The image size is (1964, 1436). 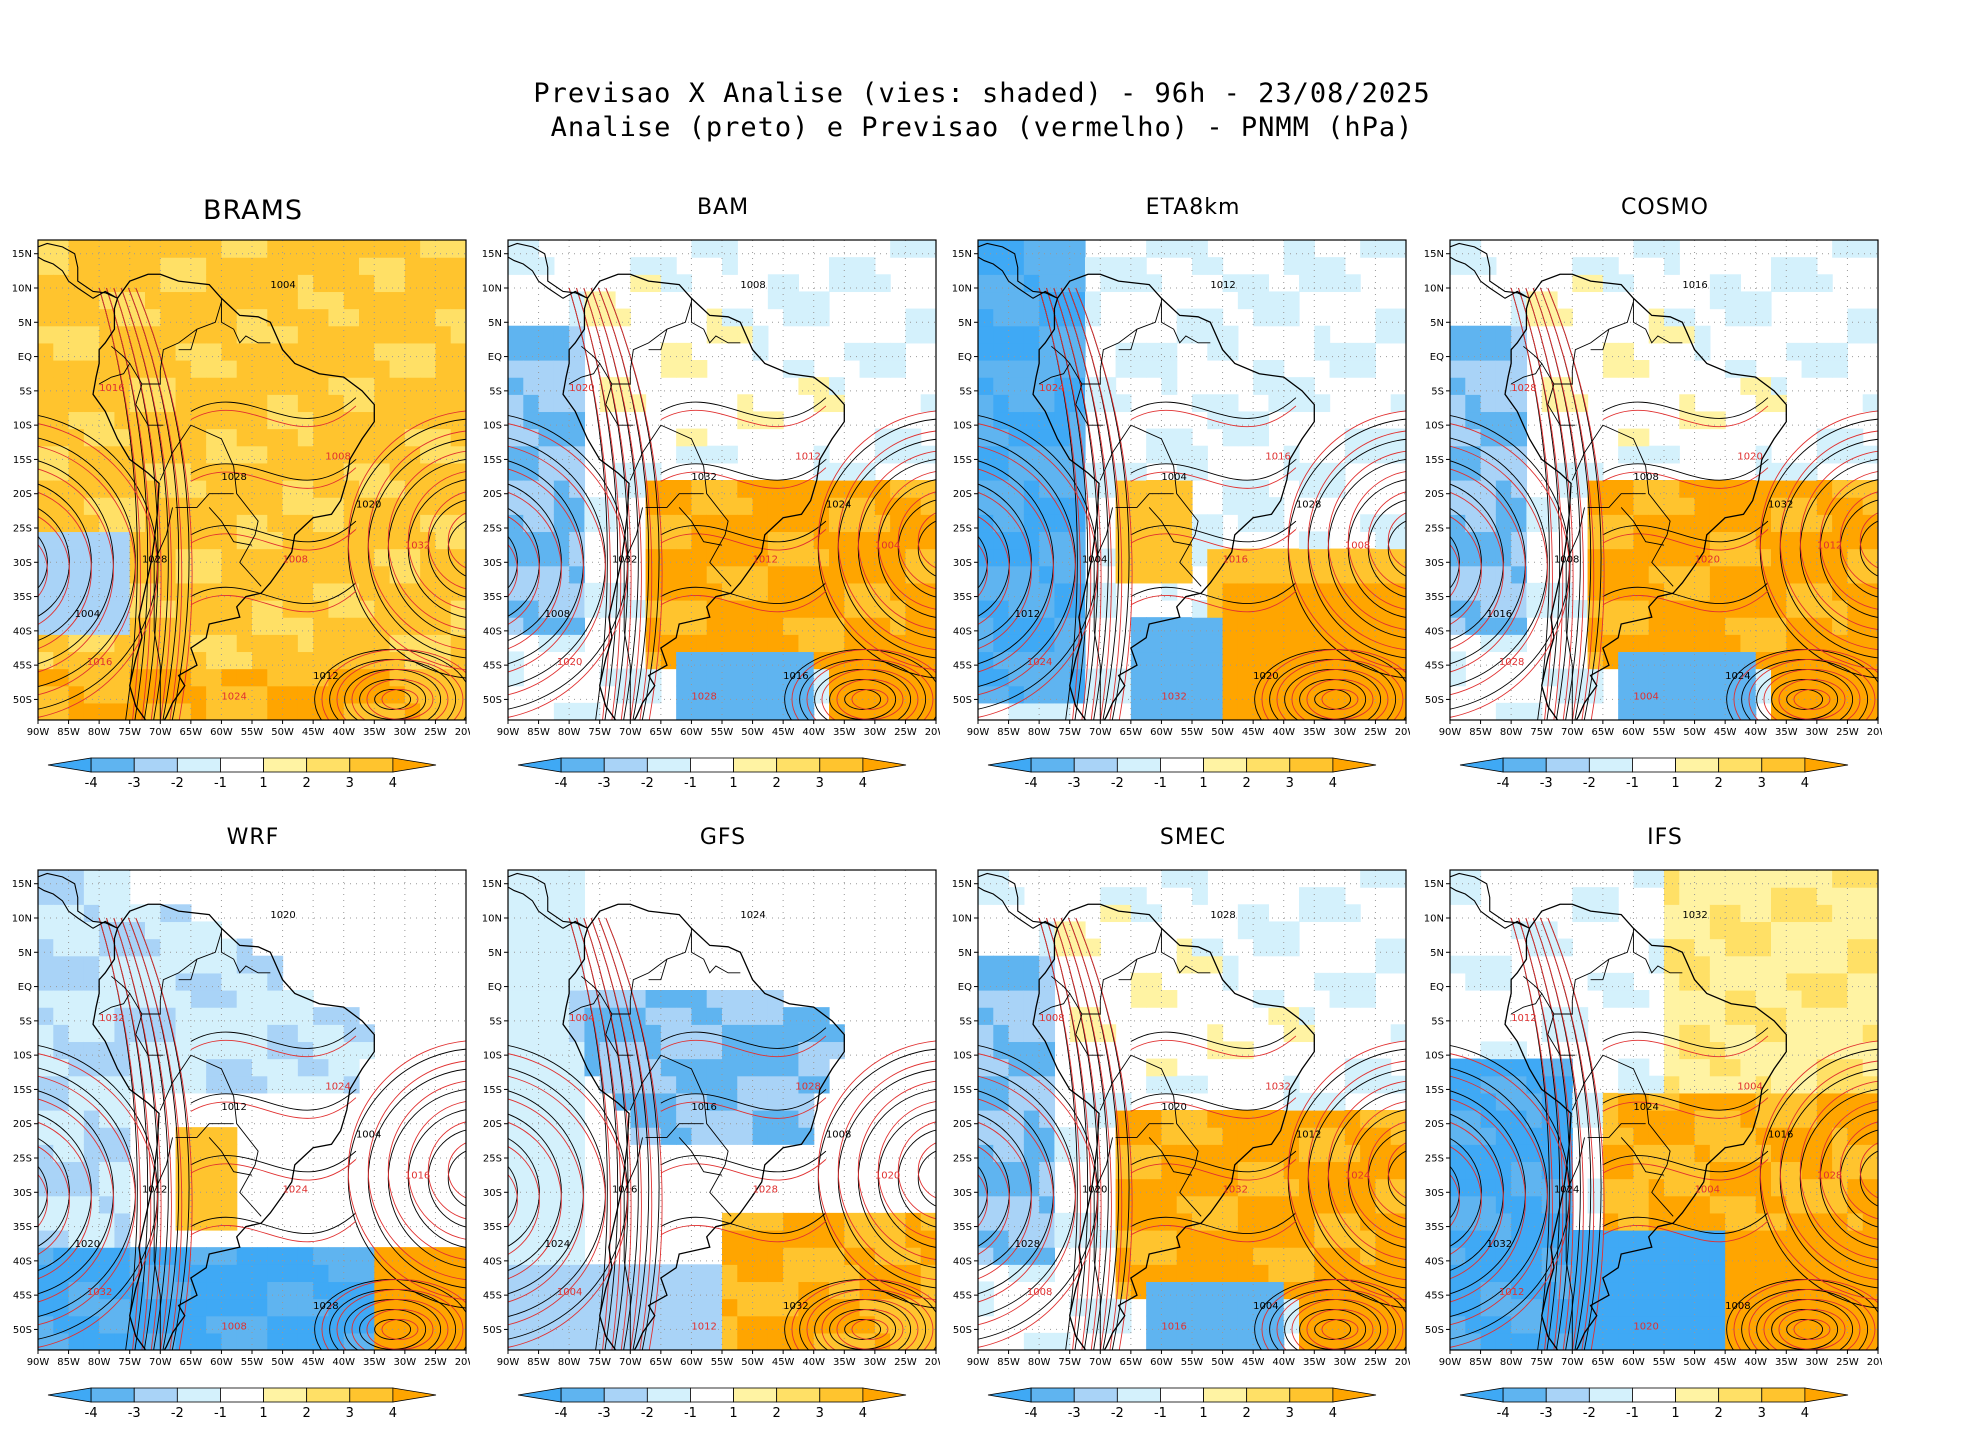 I want to click on lon-tick-label: 90W, so click(x=38, y=732).